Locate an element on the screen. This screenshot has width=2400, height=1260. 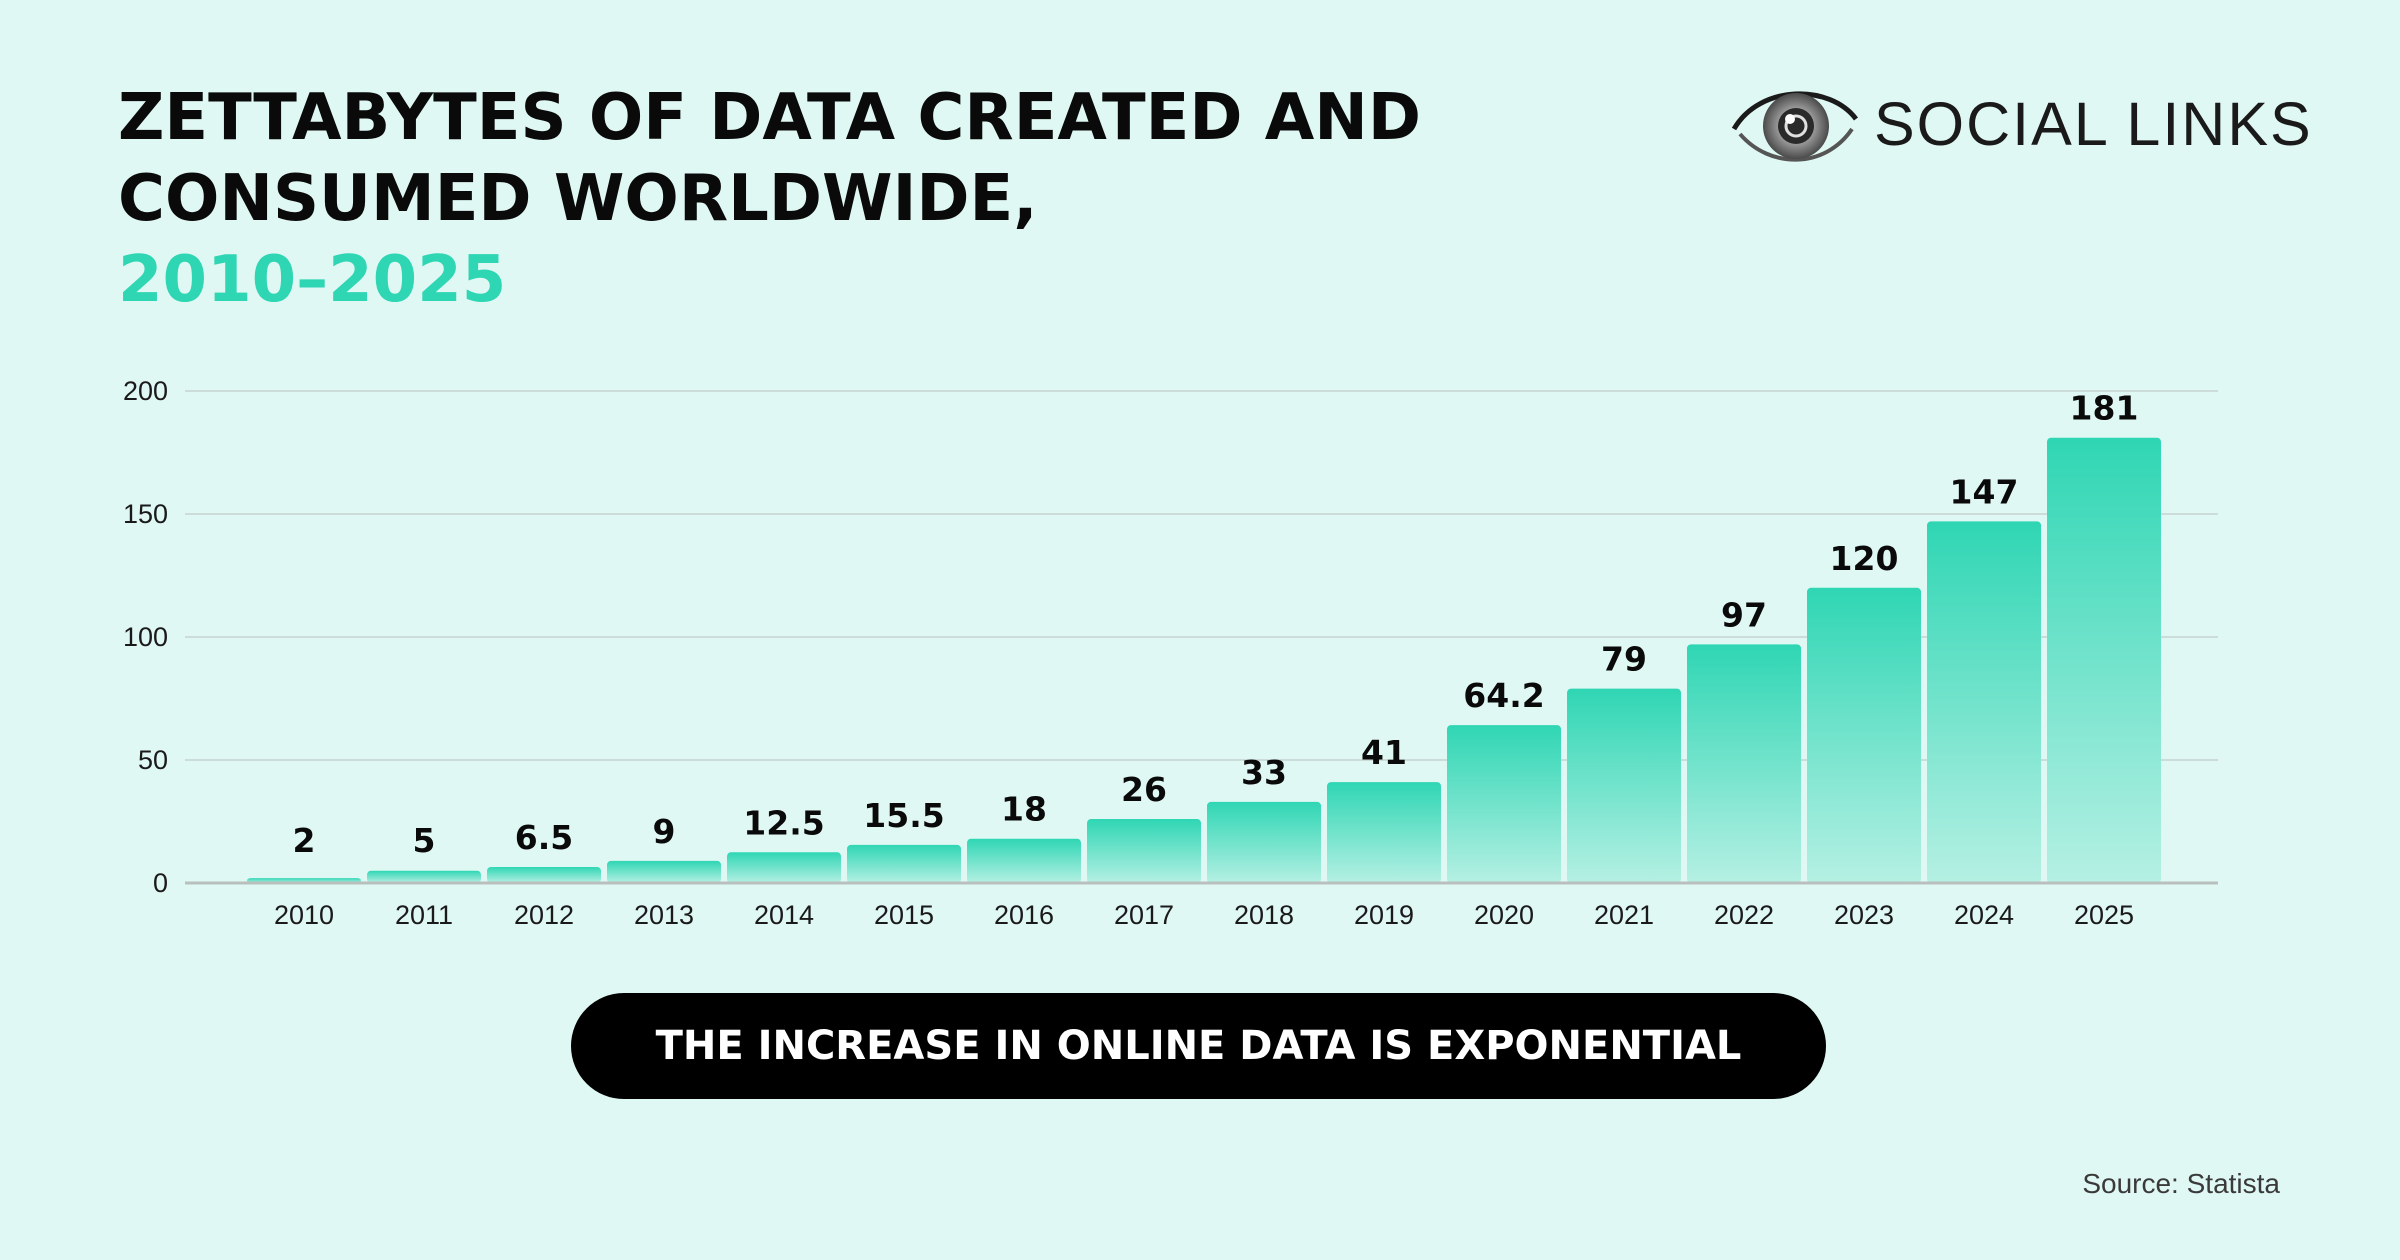
value-label-2023: 120 is located at coordinates (1864, 558).